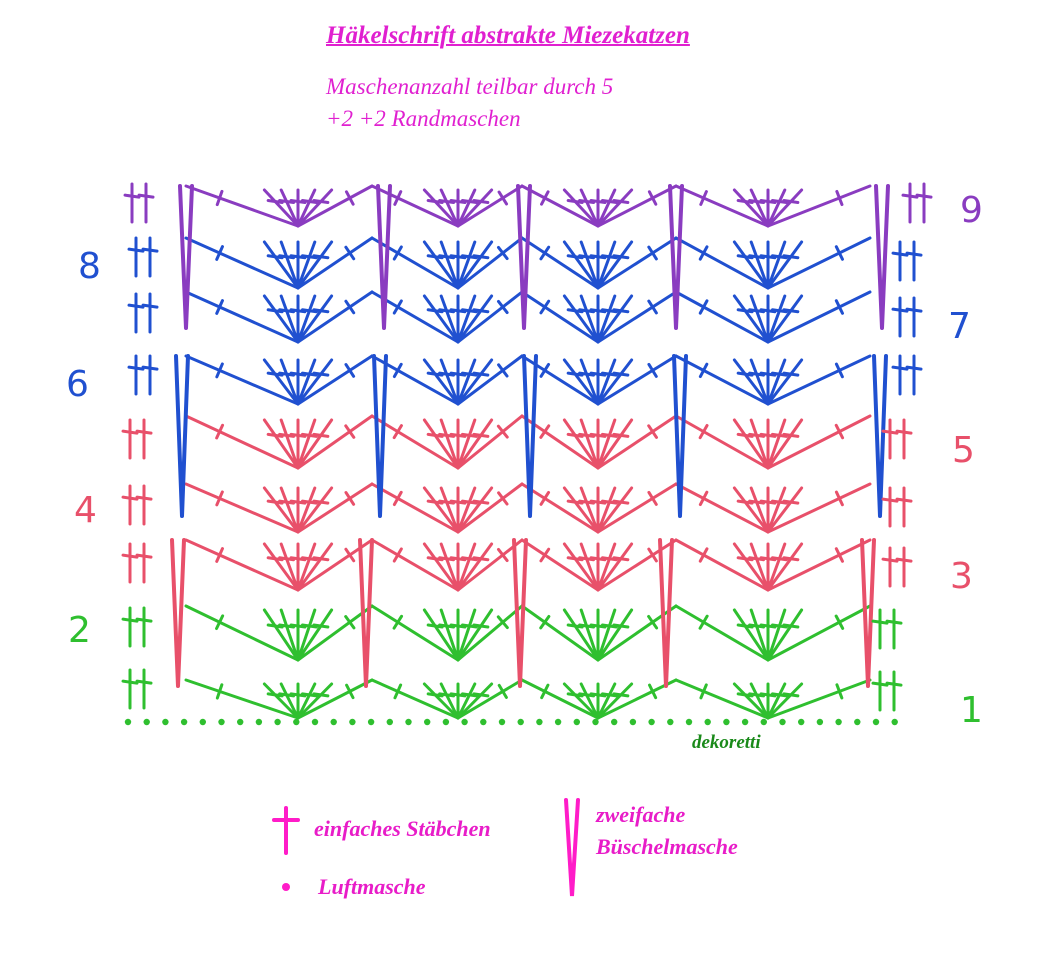 The image size is (1046, 955). Describe the element at coordinates (726, 742) in the screenshot. I see `author-credit: dekoretti` at that location.